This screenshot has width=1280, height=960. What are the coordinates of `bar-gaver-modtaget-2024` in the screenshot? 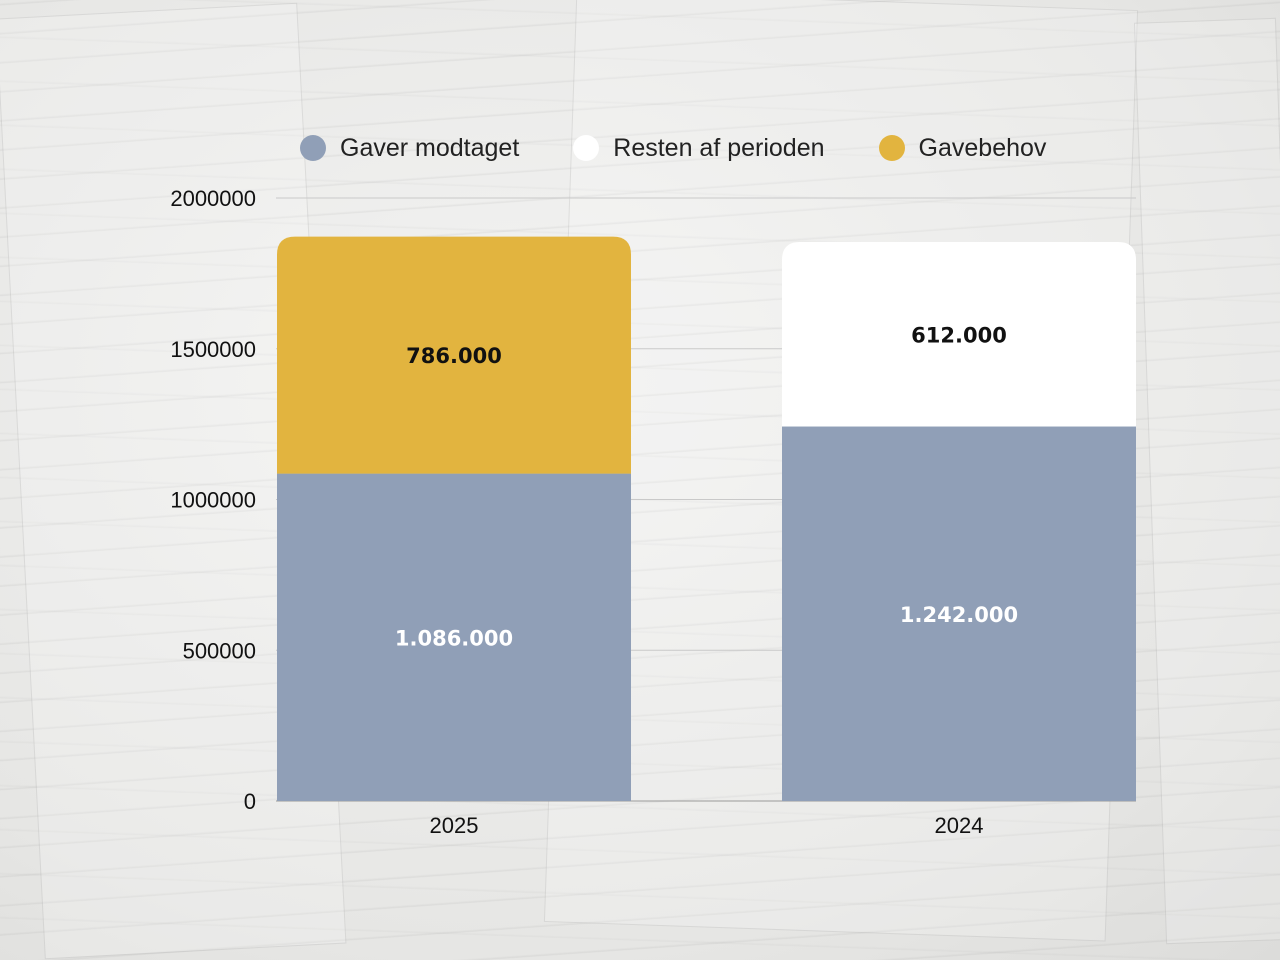 It's located at (959, 613).